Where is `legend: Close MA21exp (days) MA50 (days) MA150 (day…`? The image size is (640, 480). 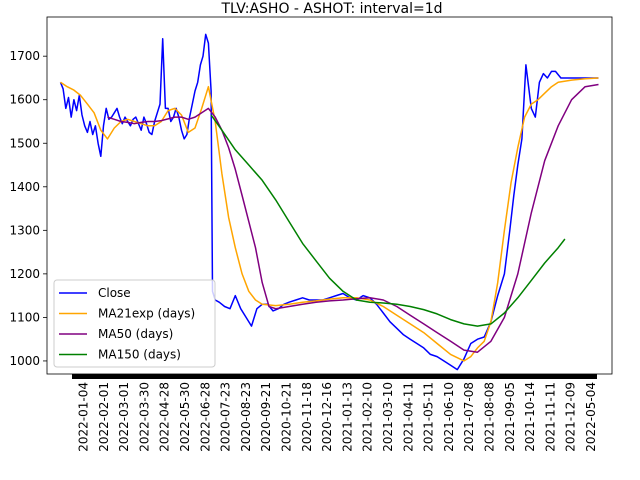
legend: Close MA21exp (days) MA50 (days) MA150 (day… is located at coordinates (134, 323).